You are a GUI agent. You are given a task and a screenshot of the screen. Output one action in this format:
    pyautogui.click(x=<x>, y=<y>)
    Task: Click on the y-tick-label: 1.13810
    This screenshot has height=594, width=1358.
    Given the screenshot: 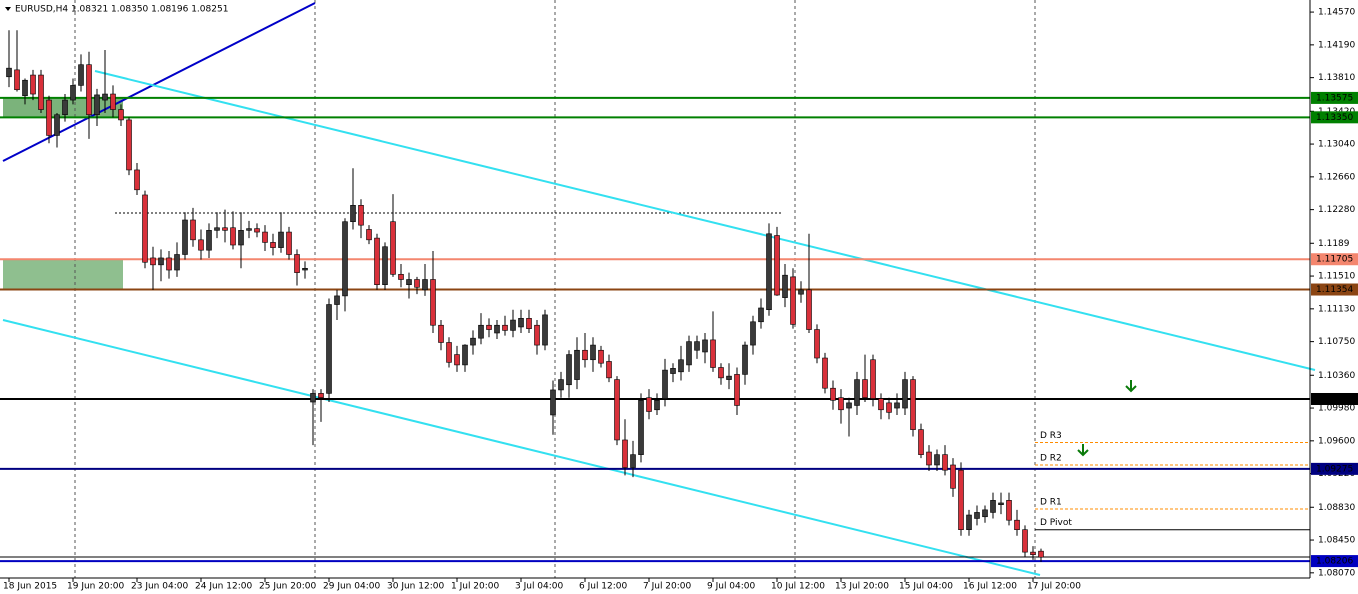 What is the action you would take?
    pyautogui.click(x=1336, y=78)
    